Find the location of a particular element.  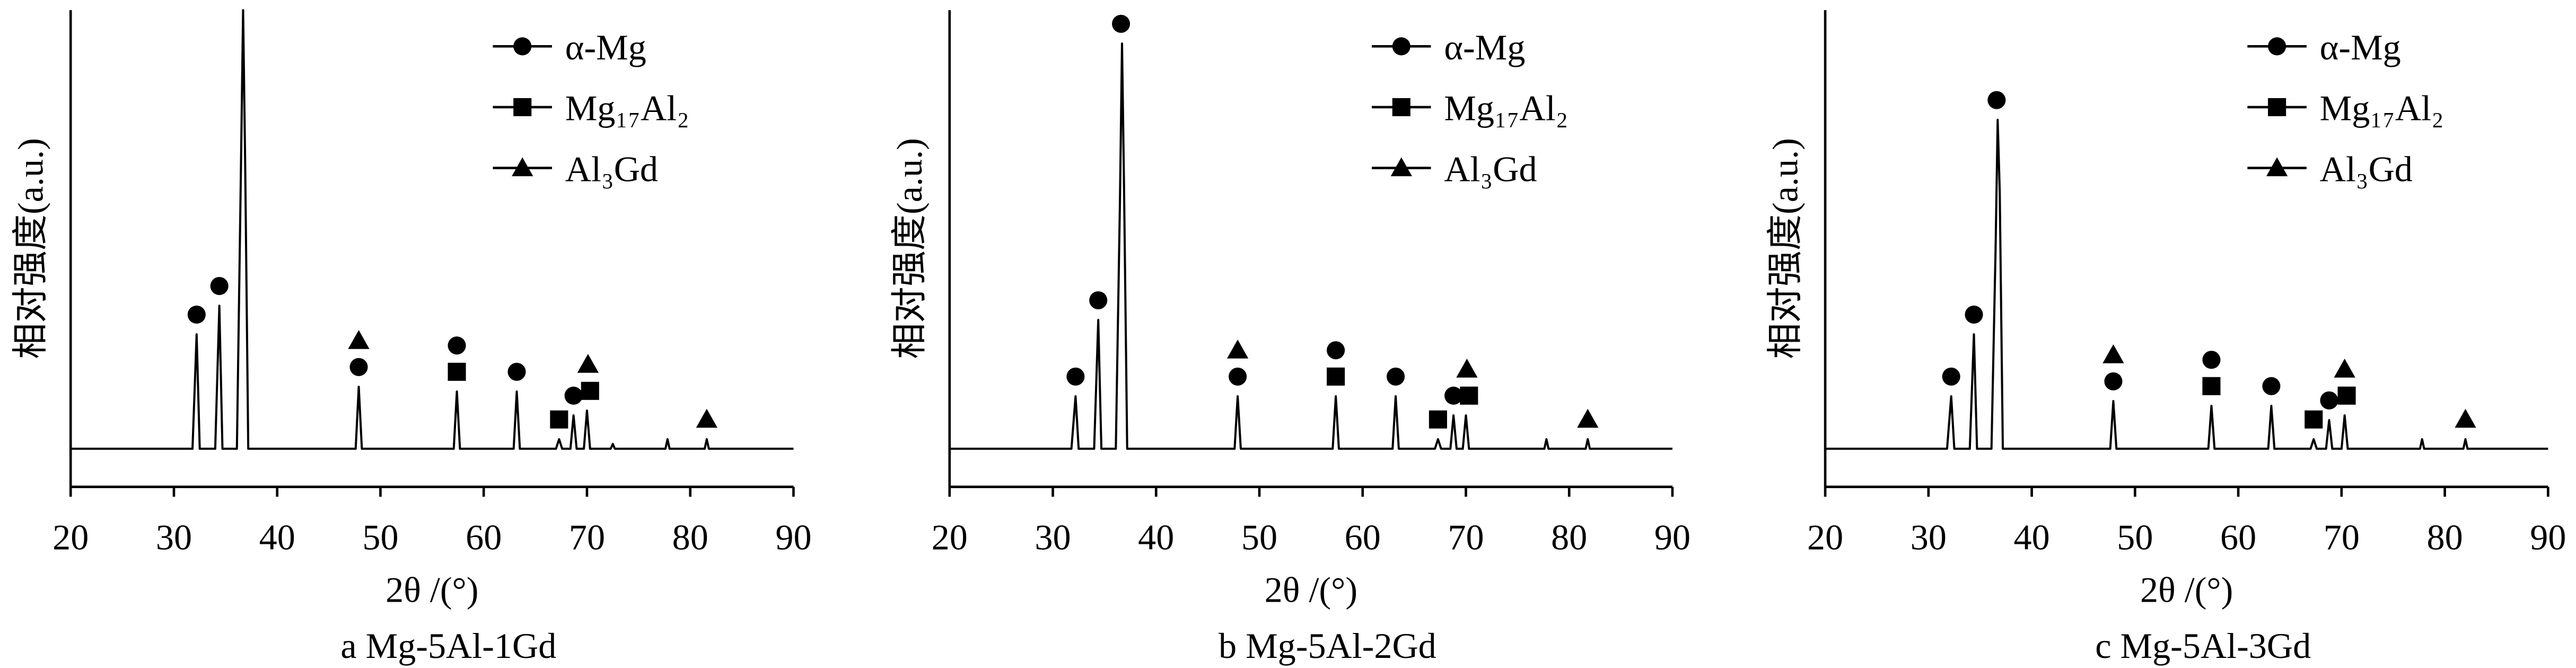

xrd-line is located at coordinates (2186, 284).